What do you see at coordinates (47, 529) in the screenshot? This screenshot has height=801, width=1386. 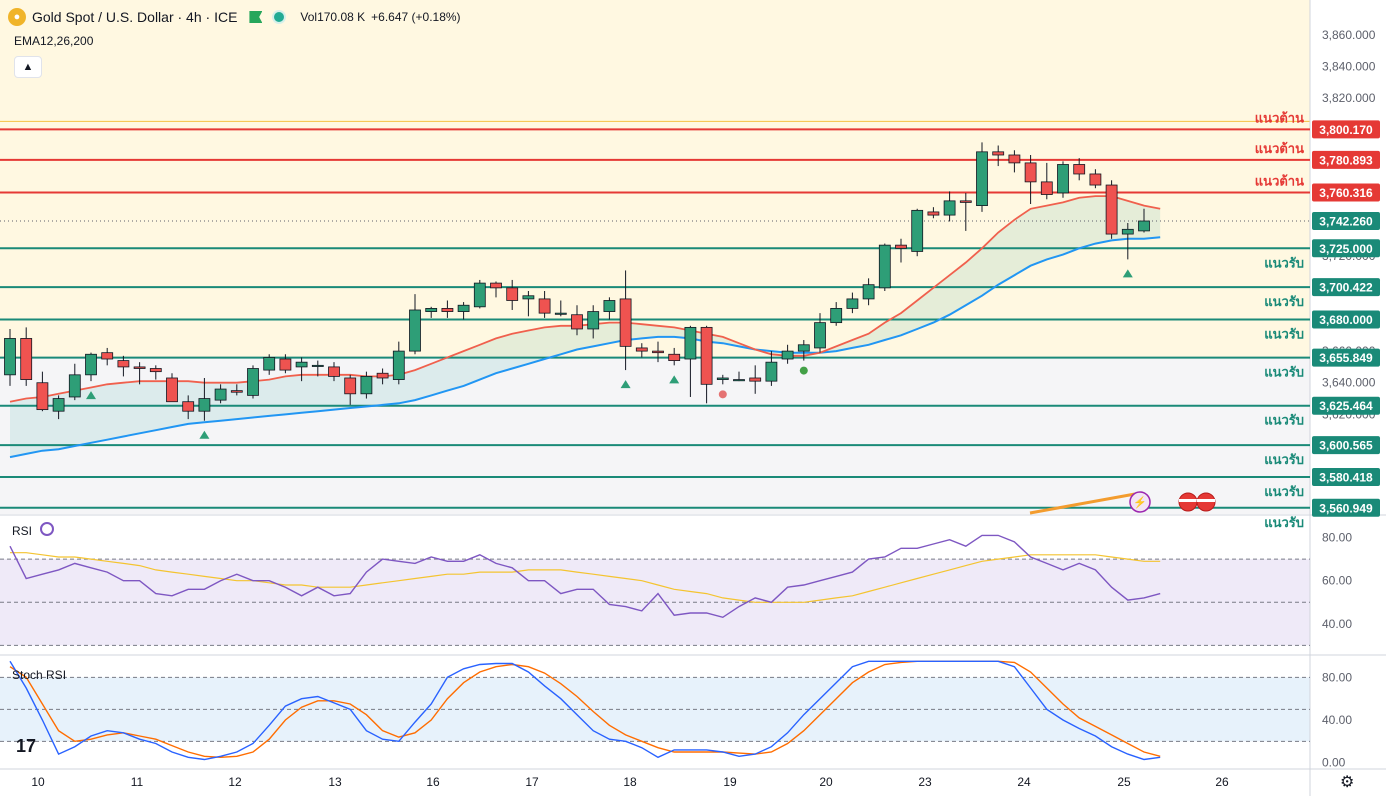 I see `refresh-icon` at bounding box center [47, 529].